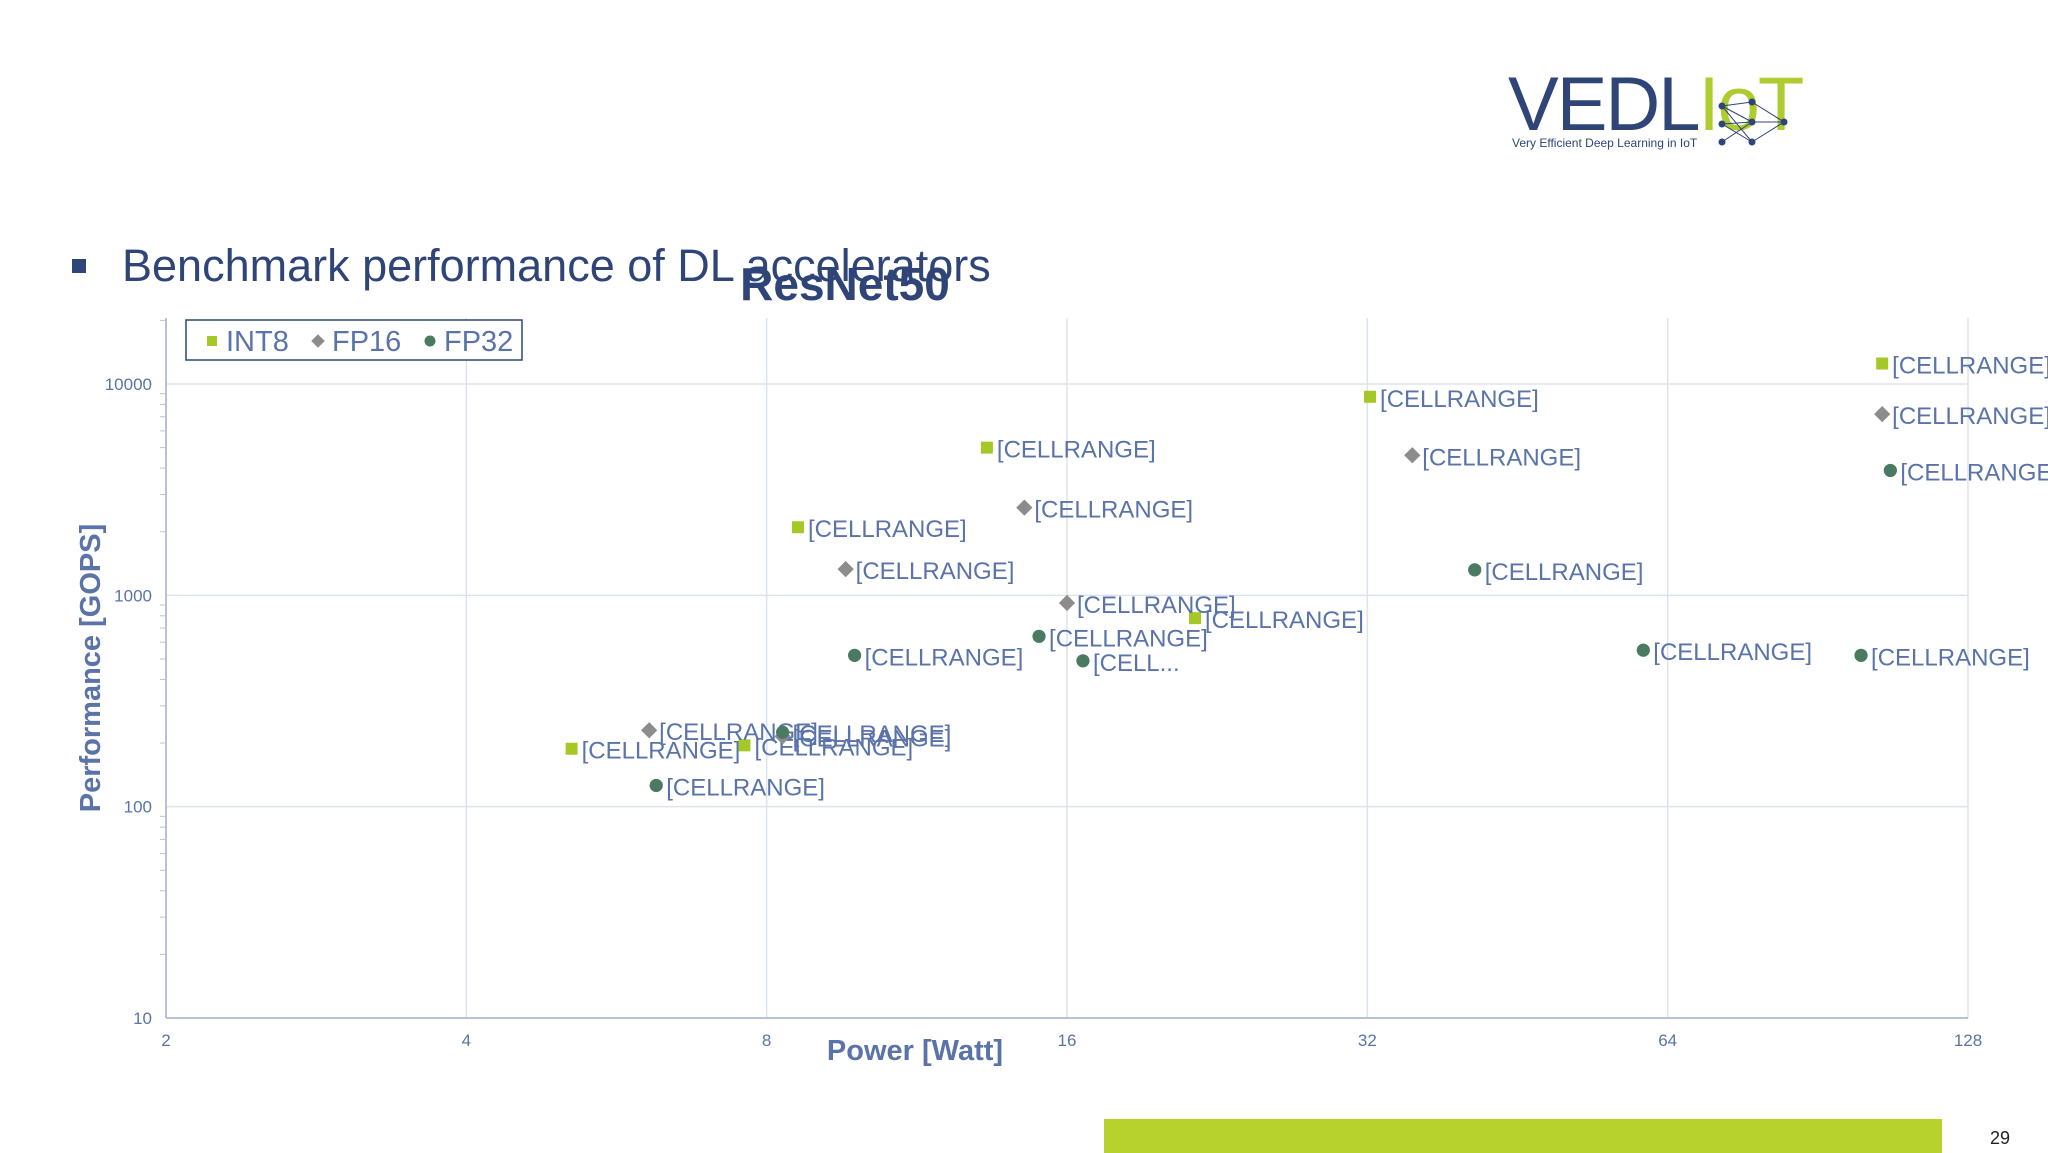 This screenshot has width=2048, height=1153. I want to click on y-tick-label: 100, so click(138, 807).